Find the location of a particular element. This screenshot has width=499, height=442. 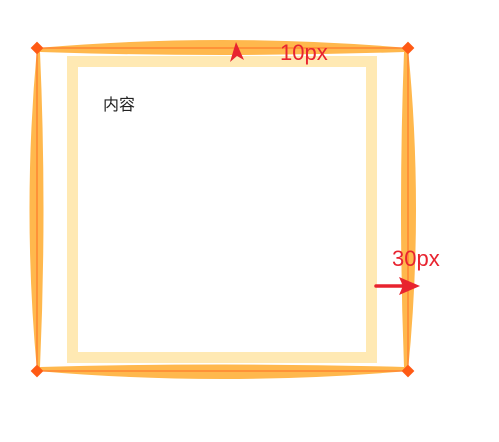

top-measure-arrow-icon is located at coordinates (237, 52).